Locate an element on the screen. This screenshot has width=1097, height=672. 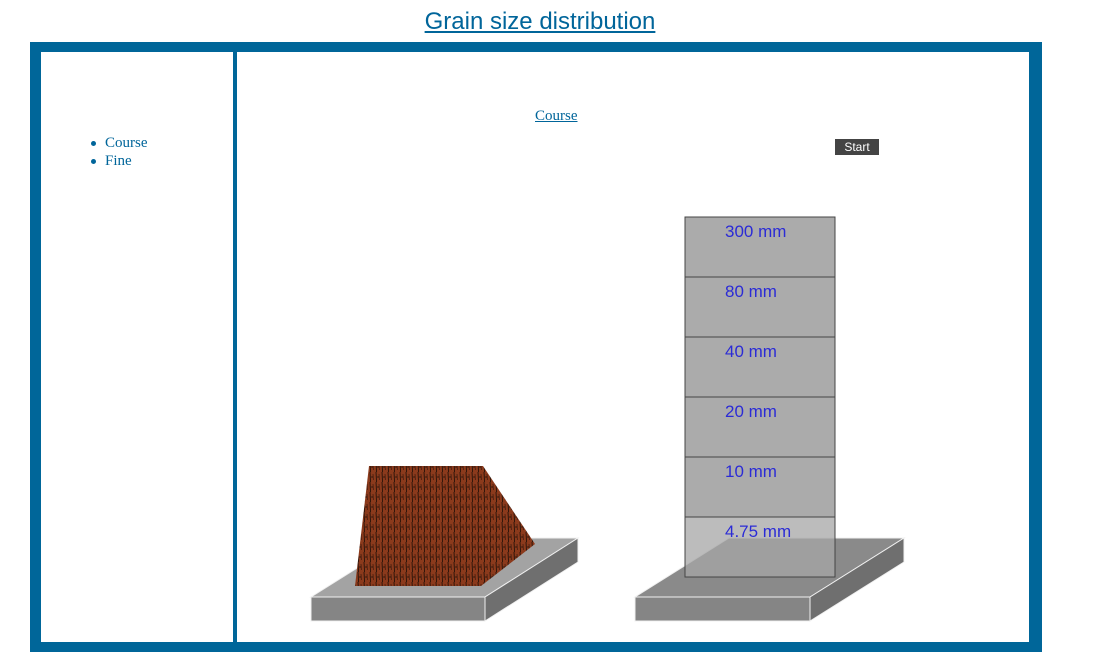
sieve-label-4-75mm: 4.75 mm is located at coordinates (758, 531).